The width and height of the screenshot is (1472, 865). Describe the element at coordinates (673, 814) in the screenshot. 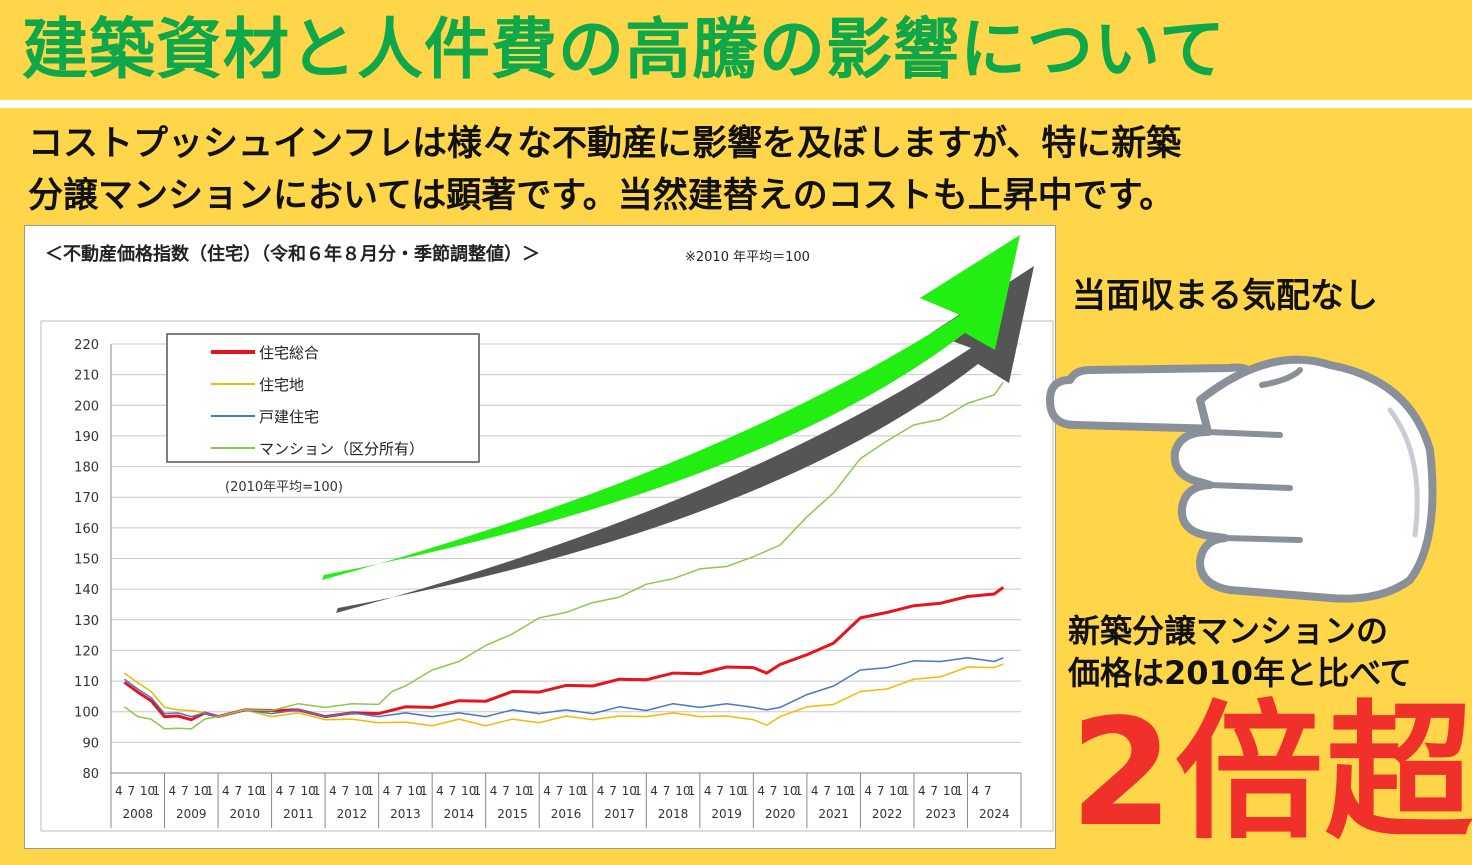

I see `x-year-label: 2018` at that location.